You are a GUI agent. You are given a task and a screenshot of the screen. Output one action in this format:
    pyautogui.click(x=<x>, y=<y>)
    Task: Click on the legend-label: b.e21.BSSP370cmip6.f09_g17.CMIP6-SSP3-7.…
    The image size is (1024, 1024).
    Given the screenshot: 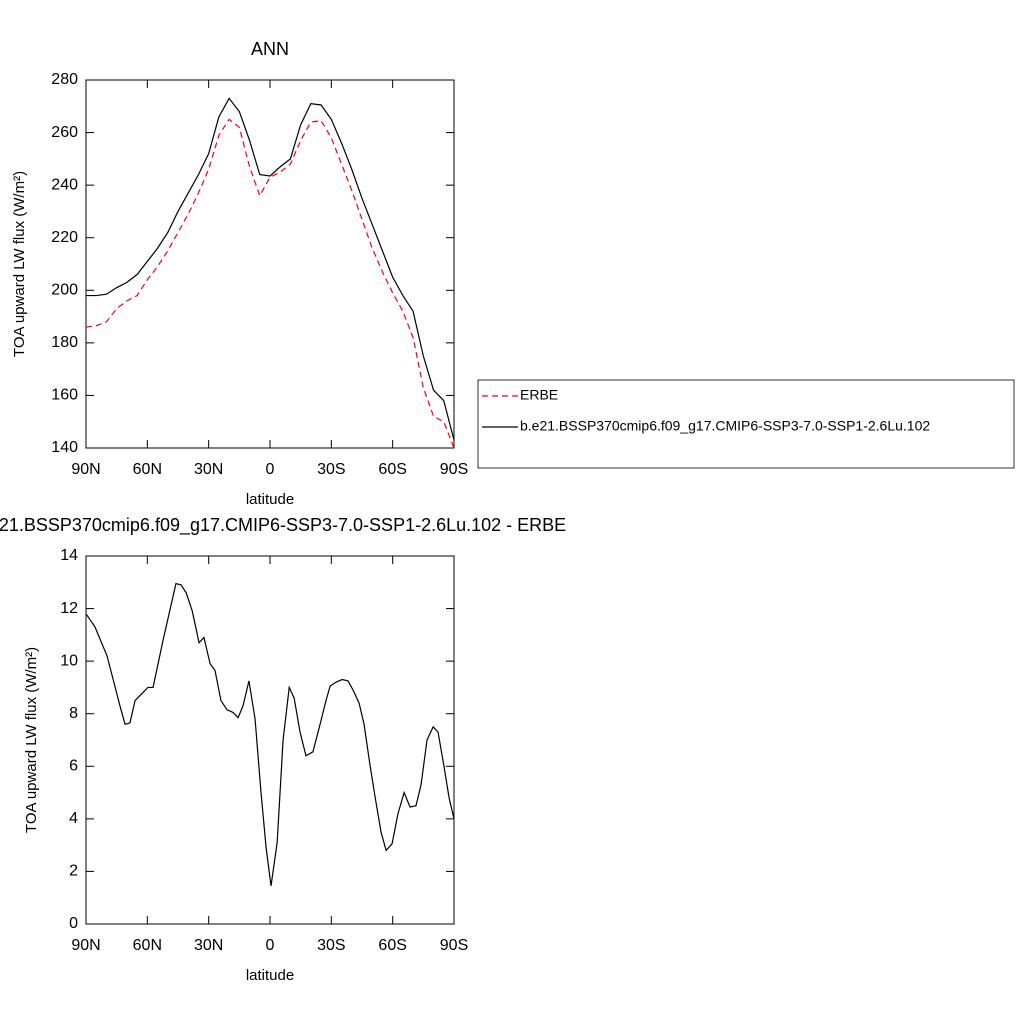 What is the action you would take?
    pyautogui.click(x=725, y=426)
    